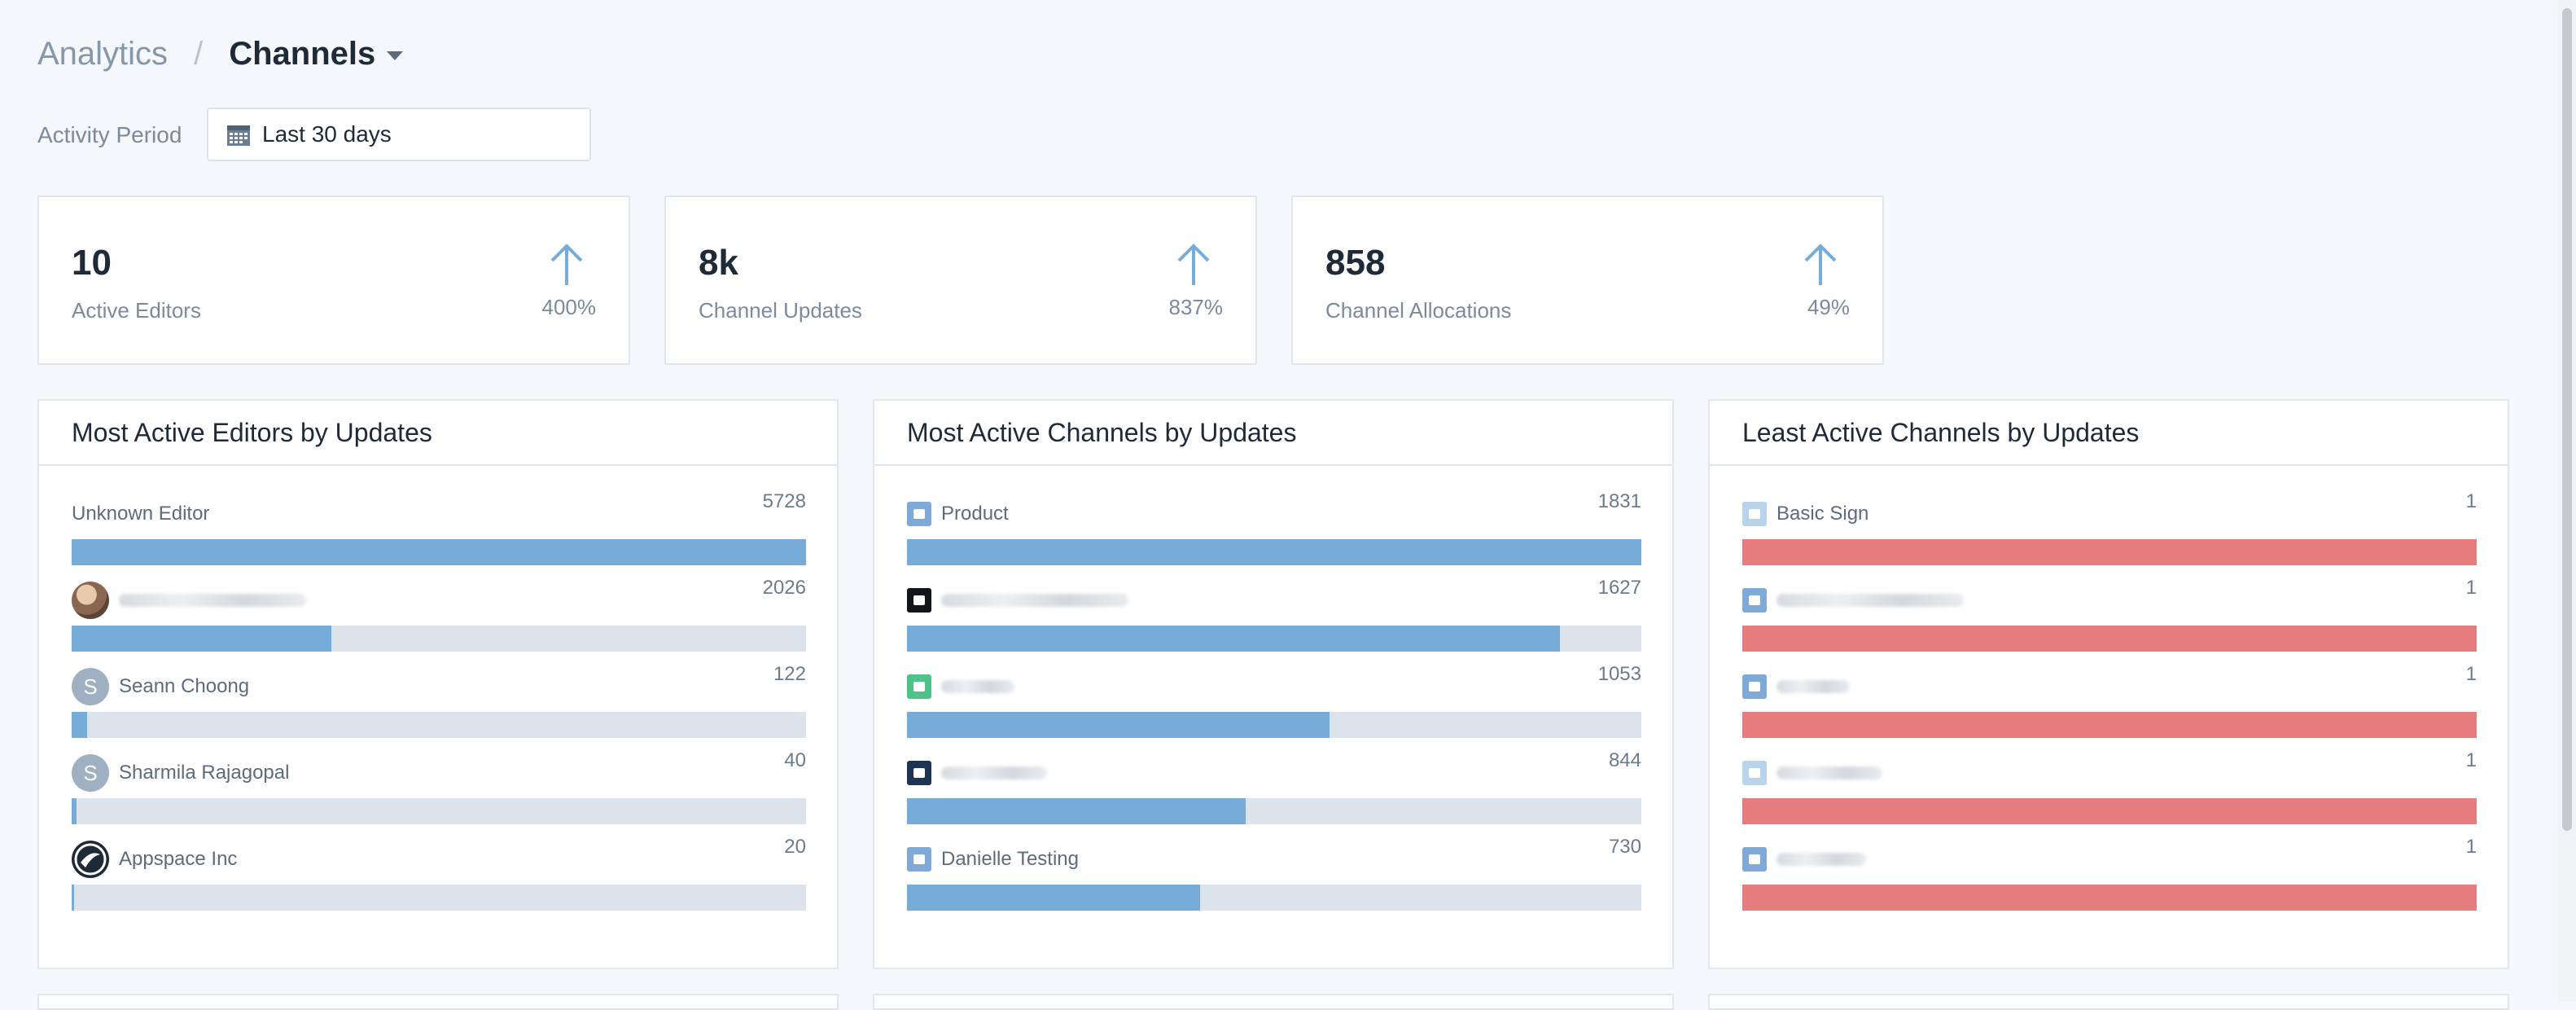 Image resolution: width=2576 pixels, height=1010 pixels. Describe the element at coordinates (90, 600) in the screenshot. I see `avatar` at that location.